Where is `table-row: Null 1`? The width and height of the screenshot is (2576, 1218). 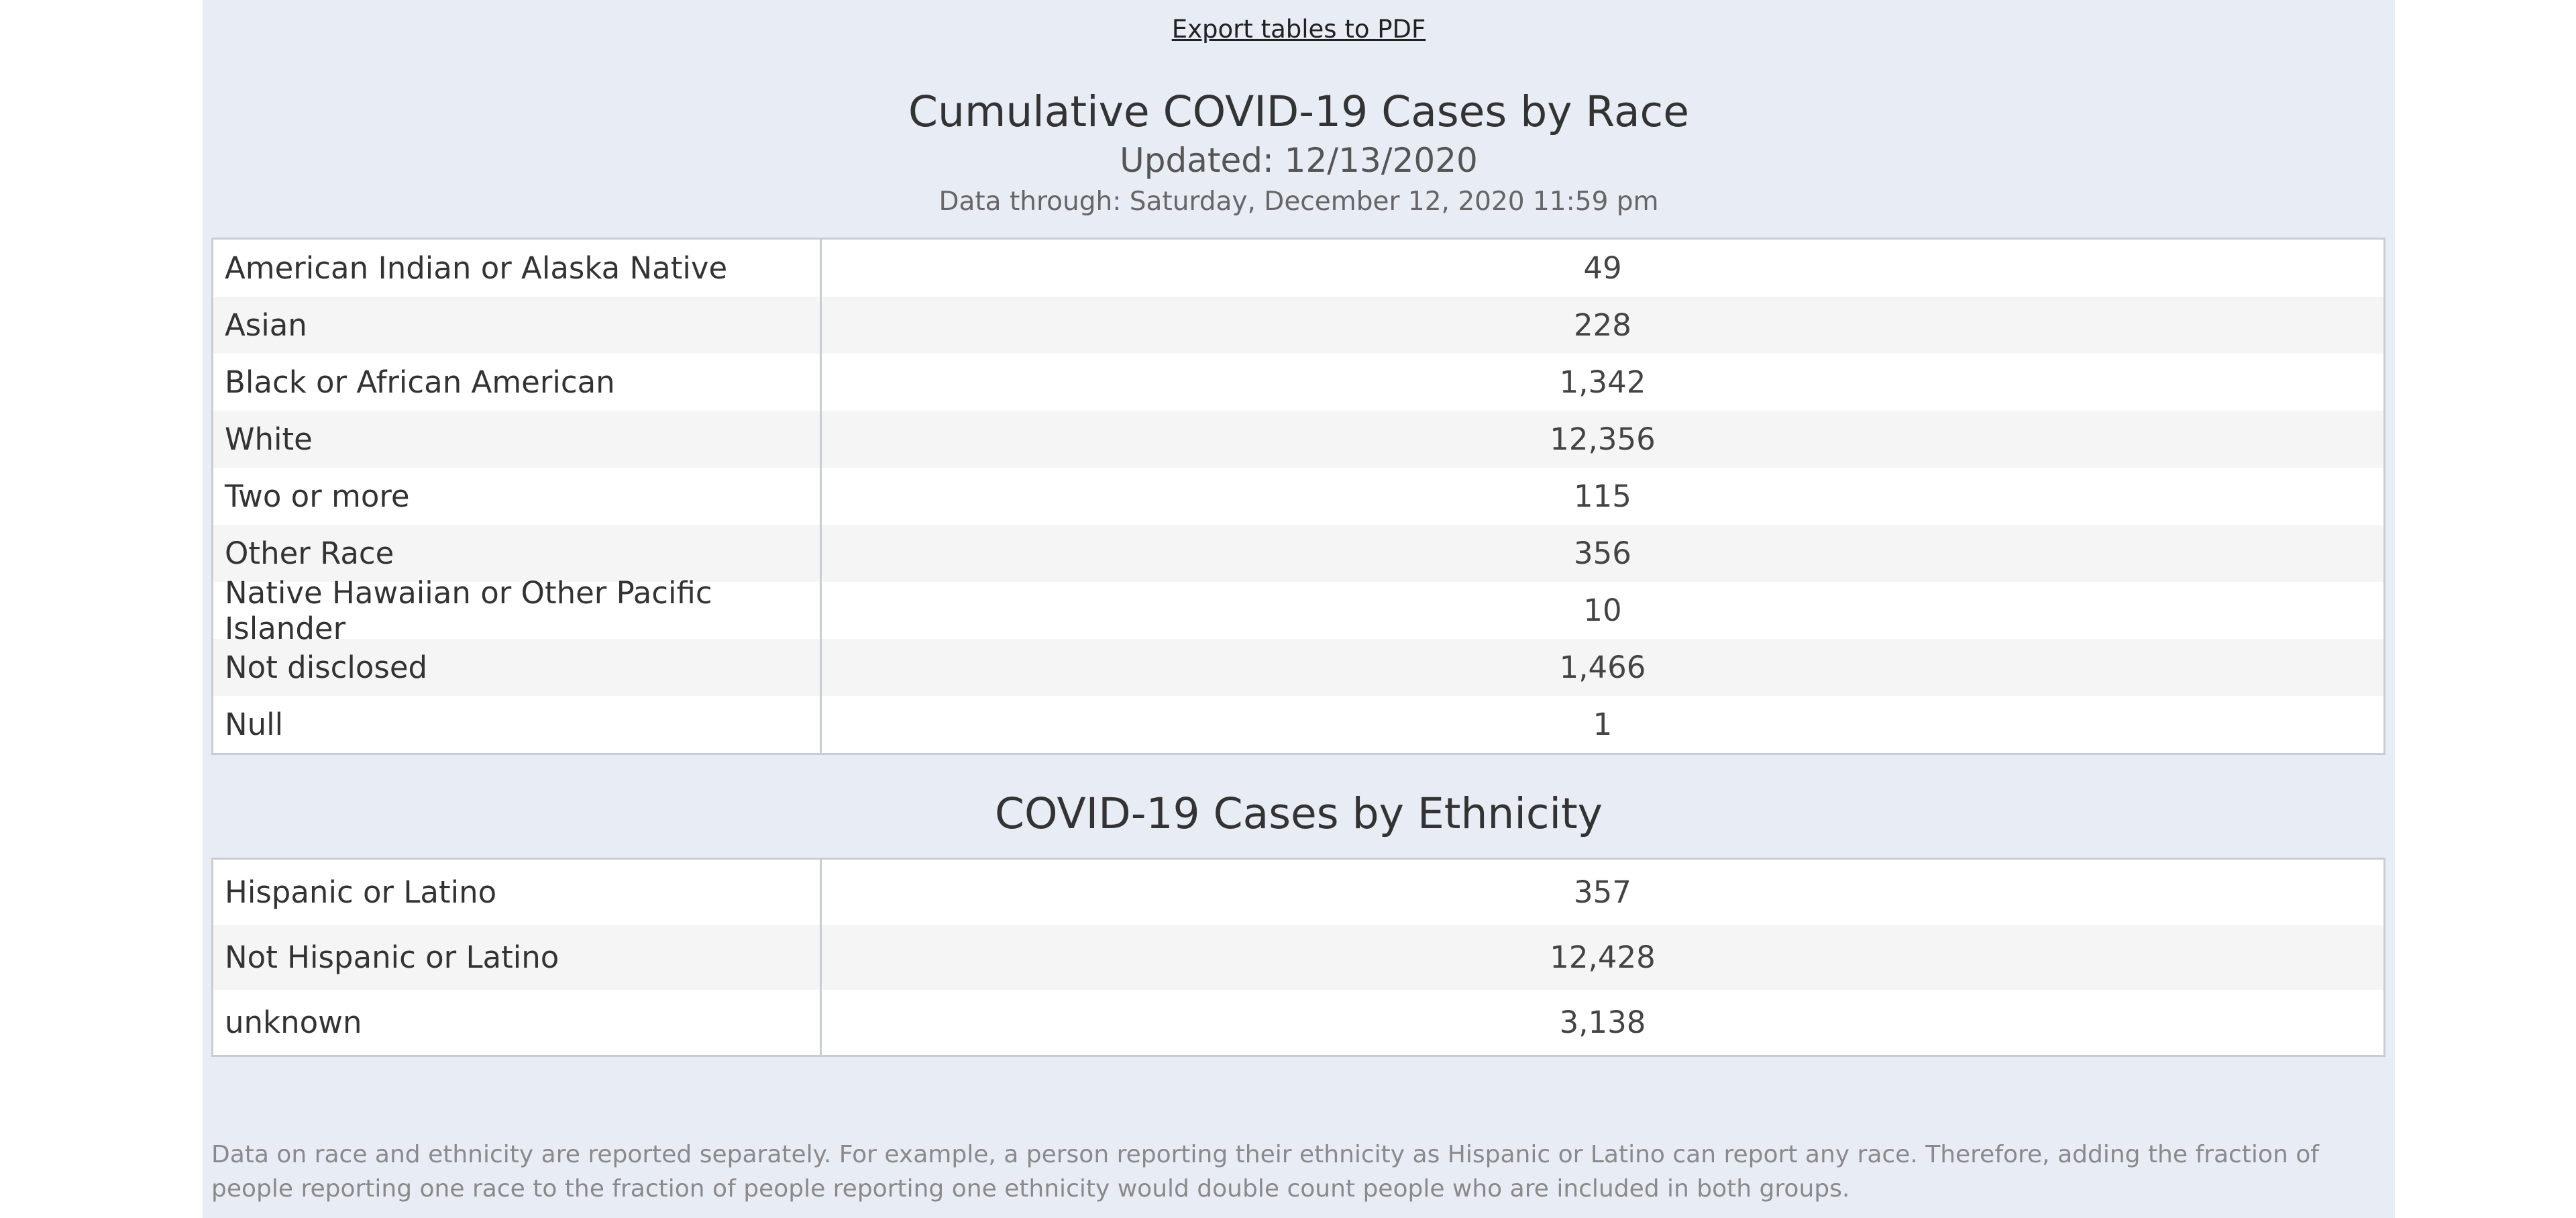
table-row: Null 1 is located at coordinates (1298, 724).